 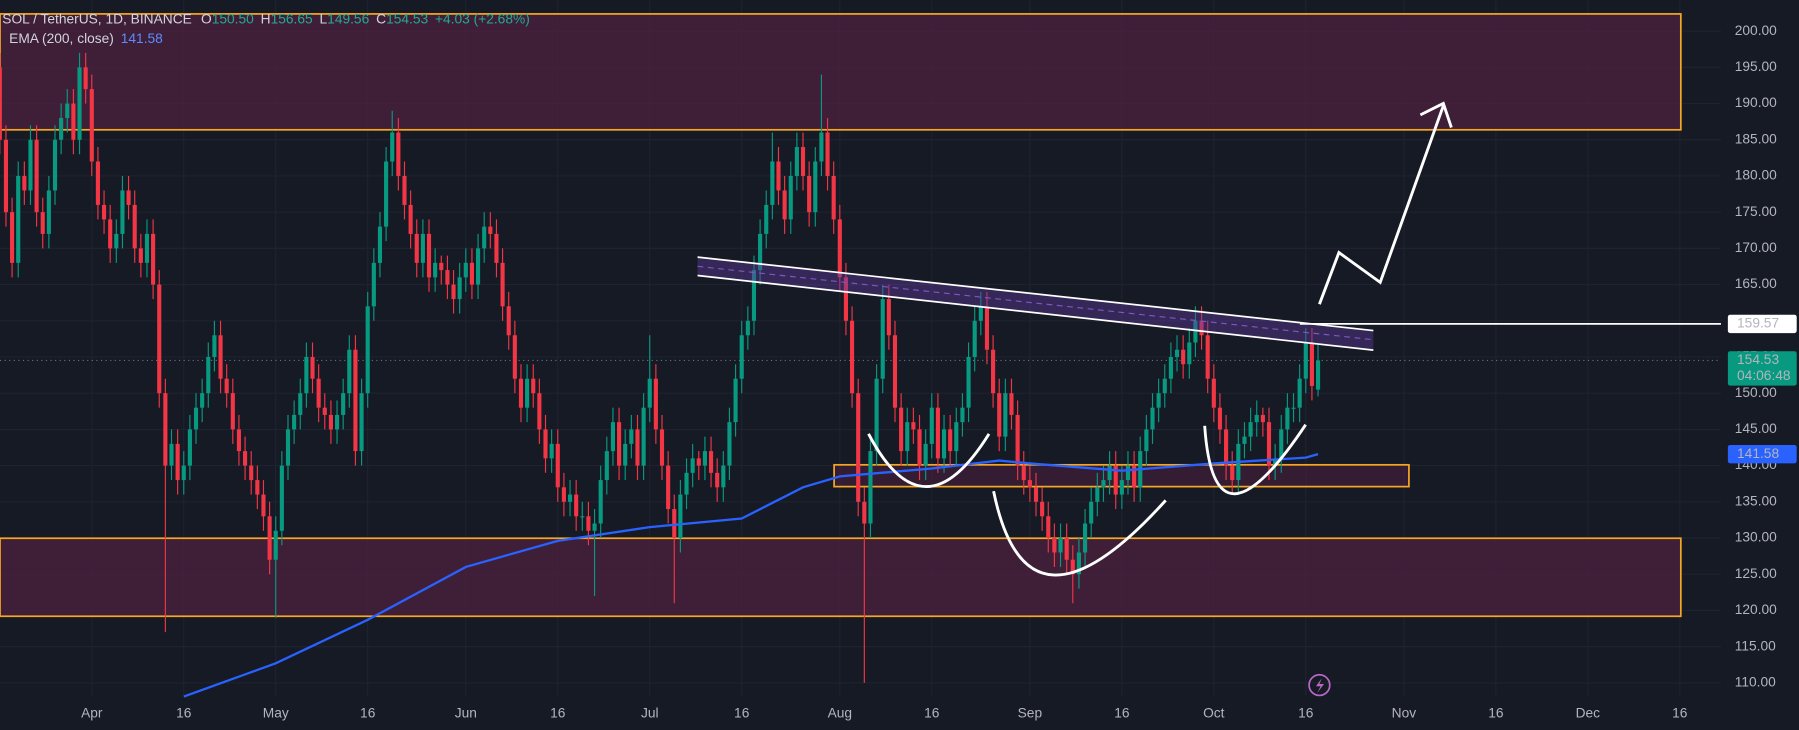 What do you see at coordinates (650, 712) in the screenshot?
I see `x-tick-label: Jul` at bounding box center [650, 712].